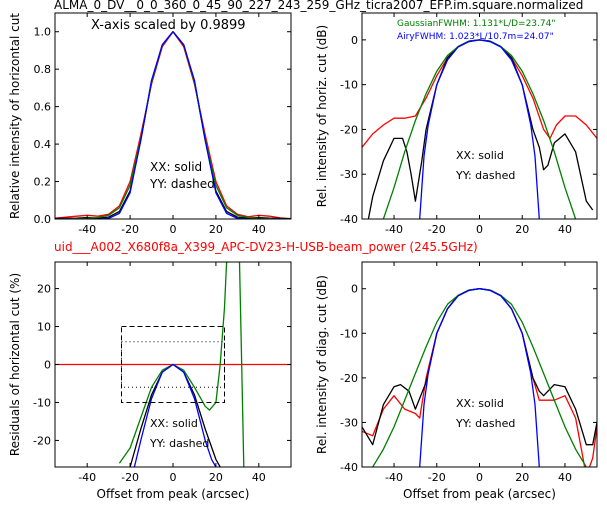  I want to click on y-tick-label: 10, so click(44, 327).